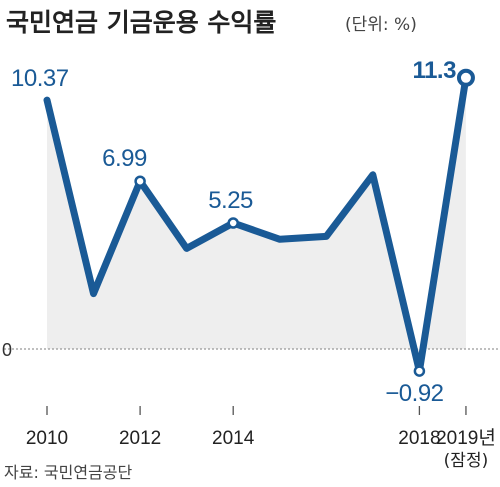 The height and width of the screenshot is (487, 500). I want to click on data-label: 10.37, so click(40, 78).